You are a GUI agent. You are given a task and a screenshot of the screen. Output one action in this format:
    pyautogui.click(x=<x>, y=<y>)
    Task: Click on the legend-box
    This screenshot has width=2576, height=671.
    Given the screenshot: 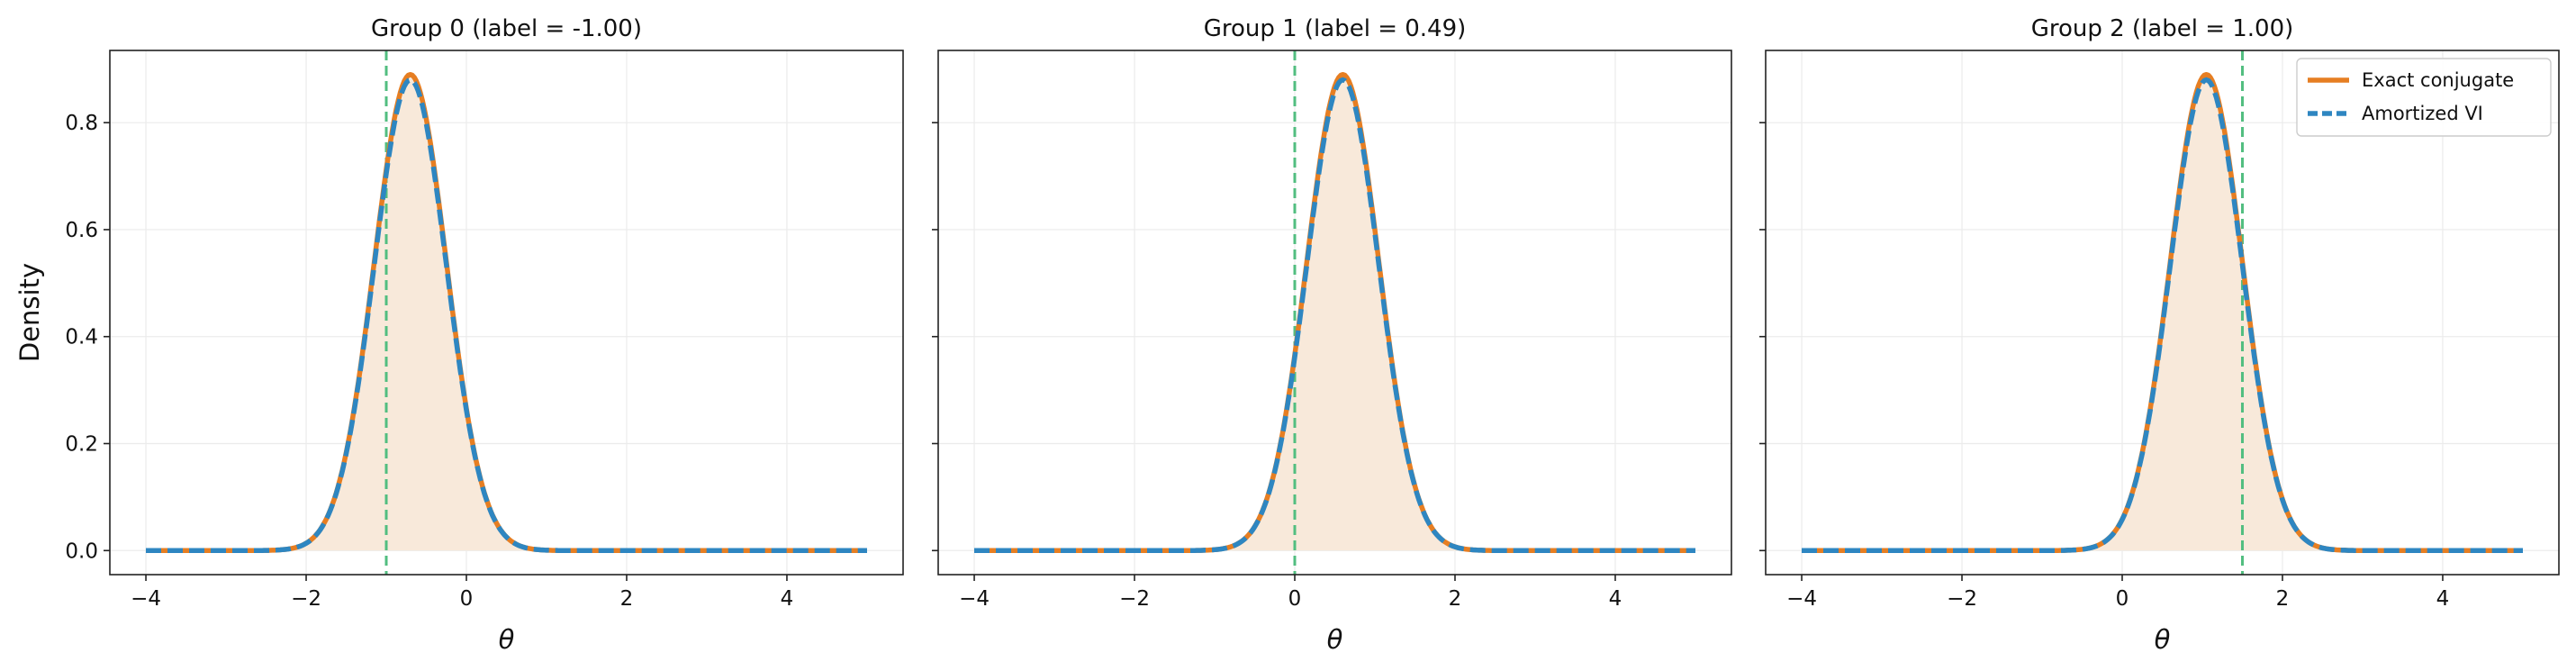 What is the action you would take?
    pyautogui.click(x=2424, y=98)
    